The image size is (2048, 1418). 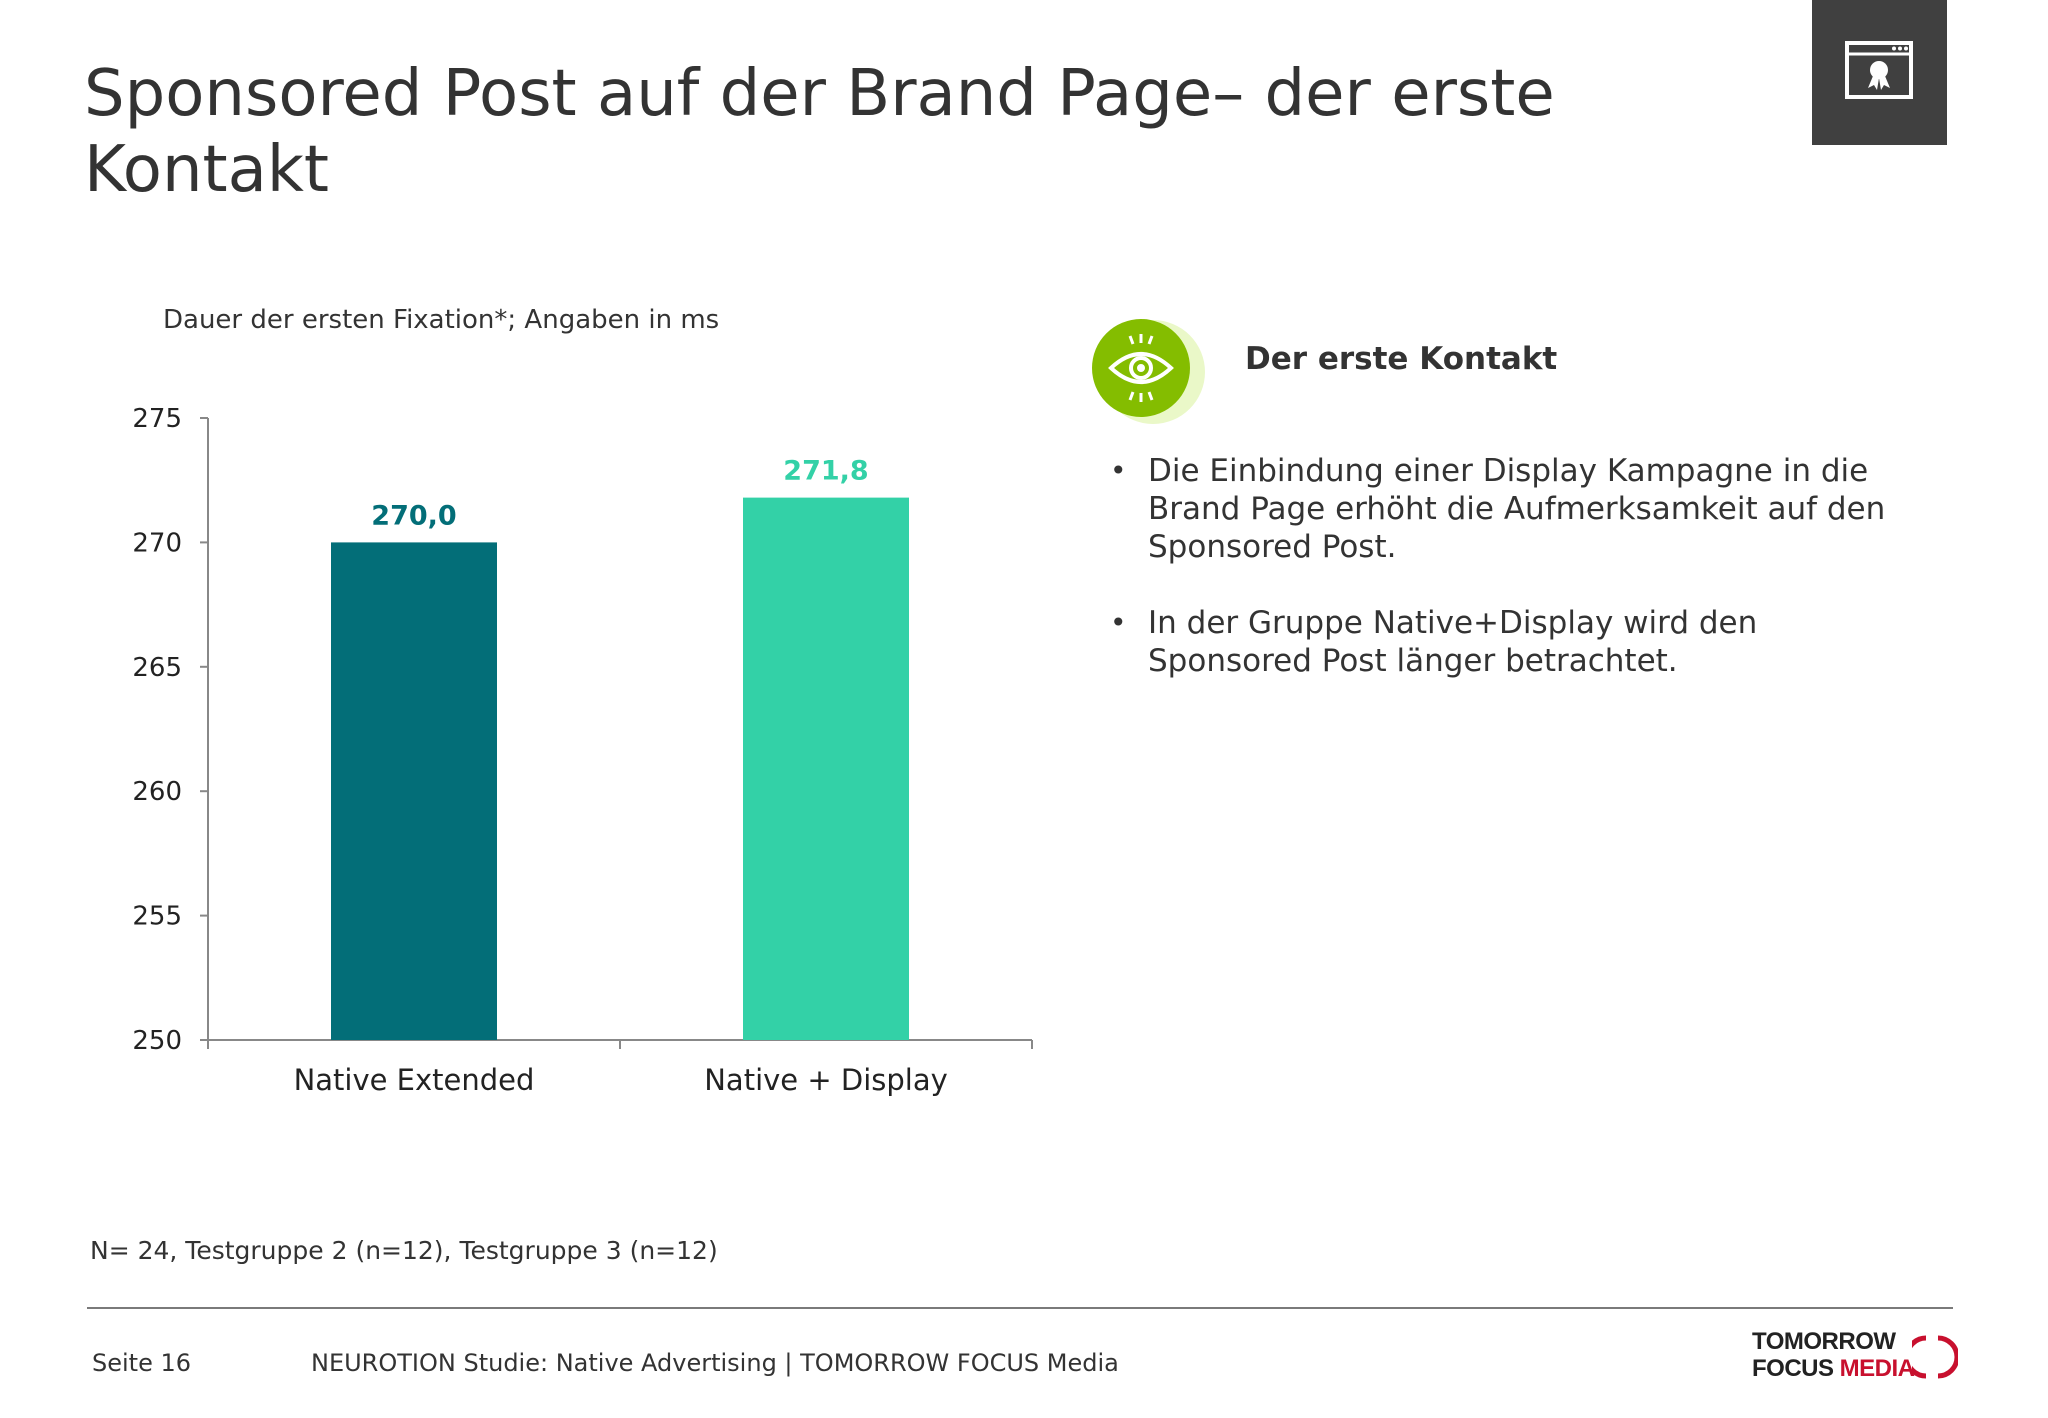 What do you see at coordinates (157, 917) in the screenshot?
I see `y-tick-label: 255` at bounding box center [157, 917].